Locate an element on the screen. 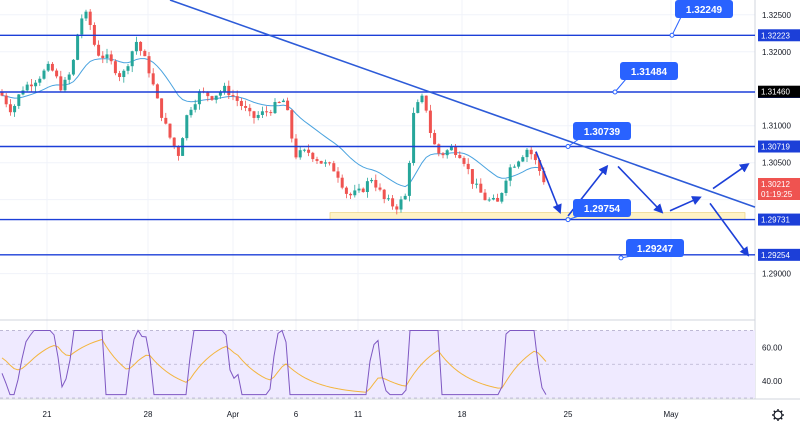  price-tick-label: 1.32500 is located at coordinates (776, 15).